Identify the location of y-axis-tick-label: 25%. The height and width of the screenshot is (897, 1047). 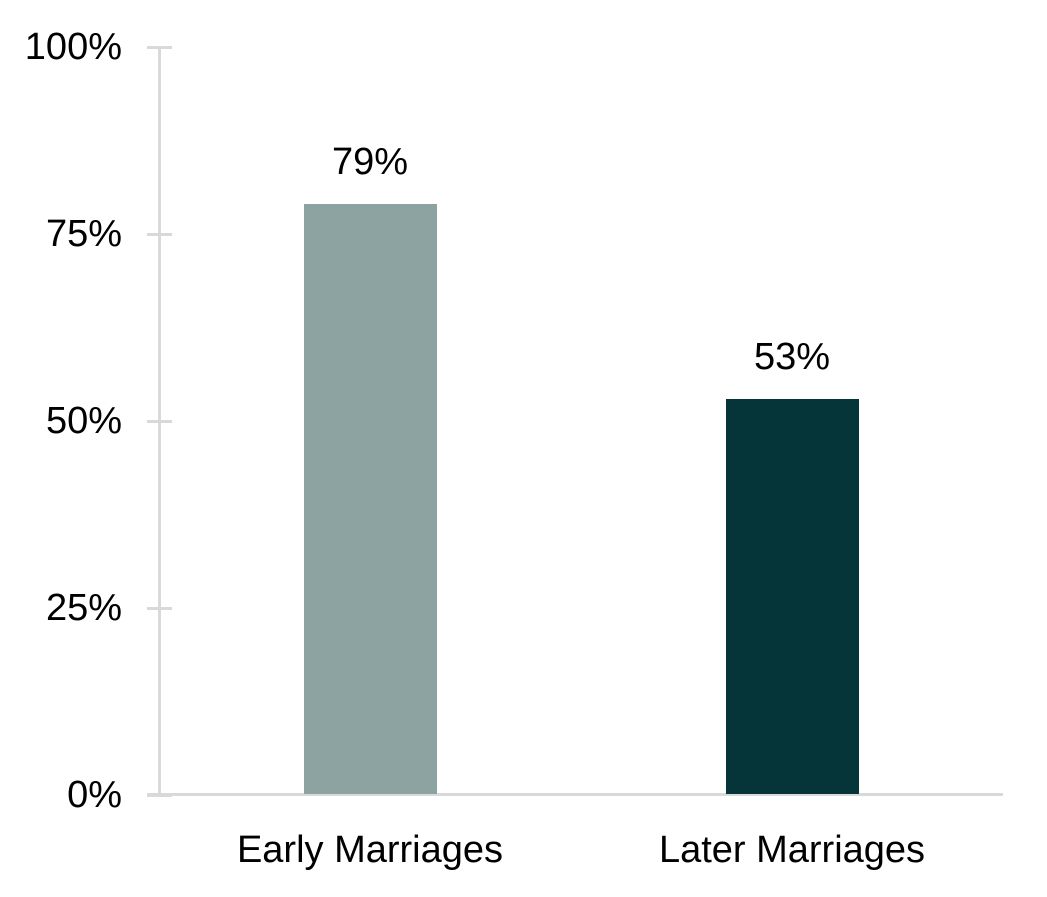
(83, 608).